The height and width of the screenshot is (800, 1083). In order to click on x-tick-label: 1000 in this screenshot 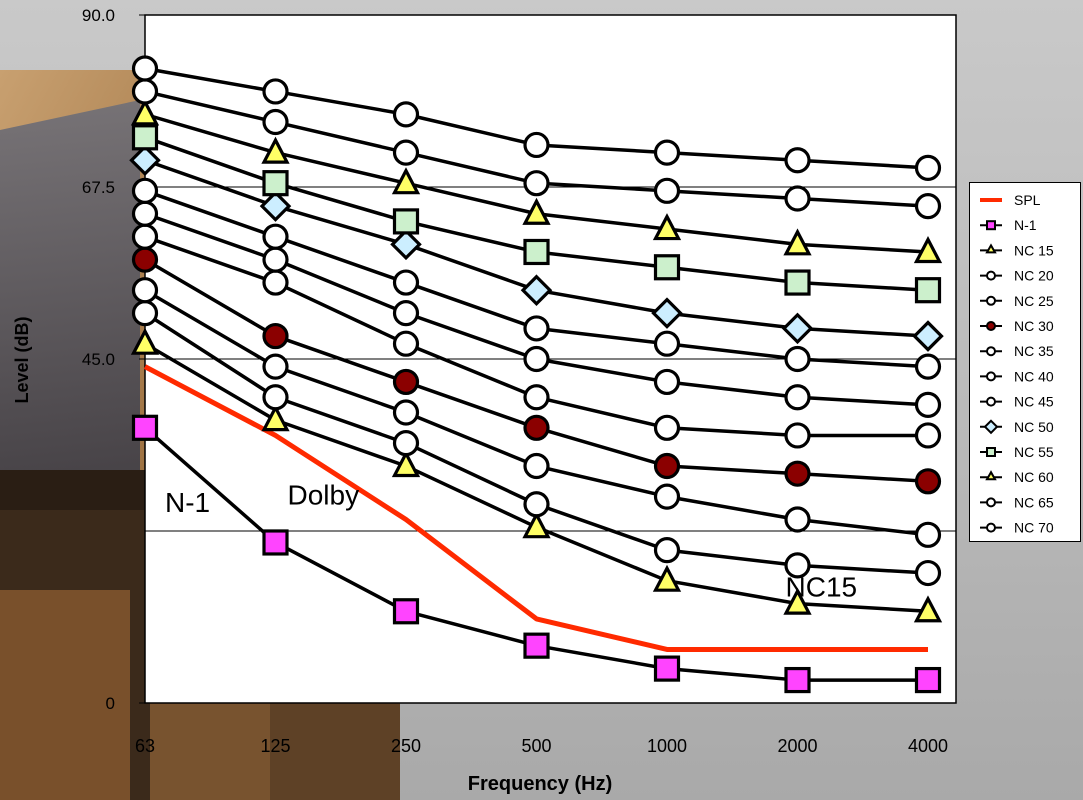, I will do `click(667, 746)`.